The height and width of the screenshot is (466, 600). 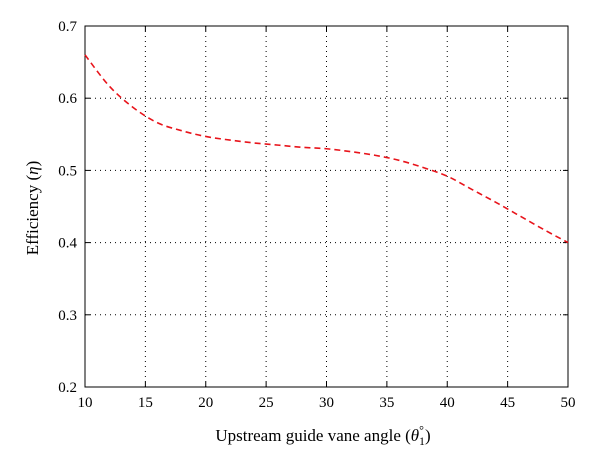 I want to click on x-axis-label: Upstream guide vane angle (θ° 1), so click(x=322, y=435).